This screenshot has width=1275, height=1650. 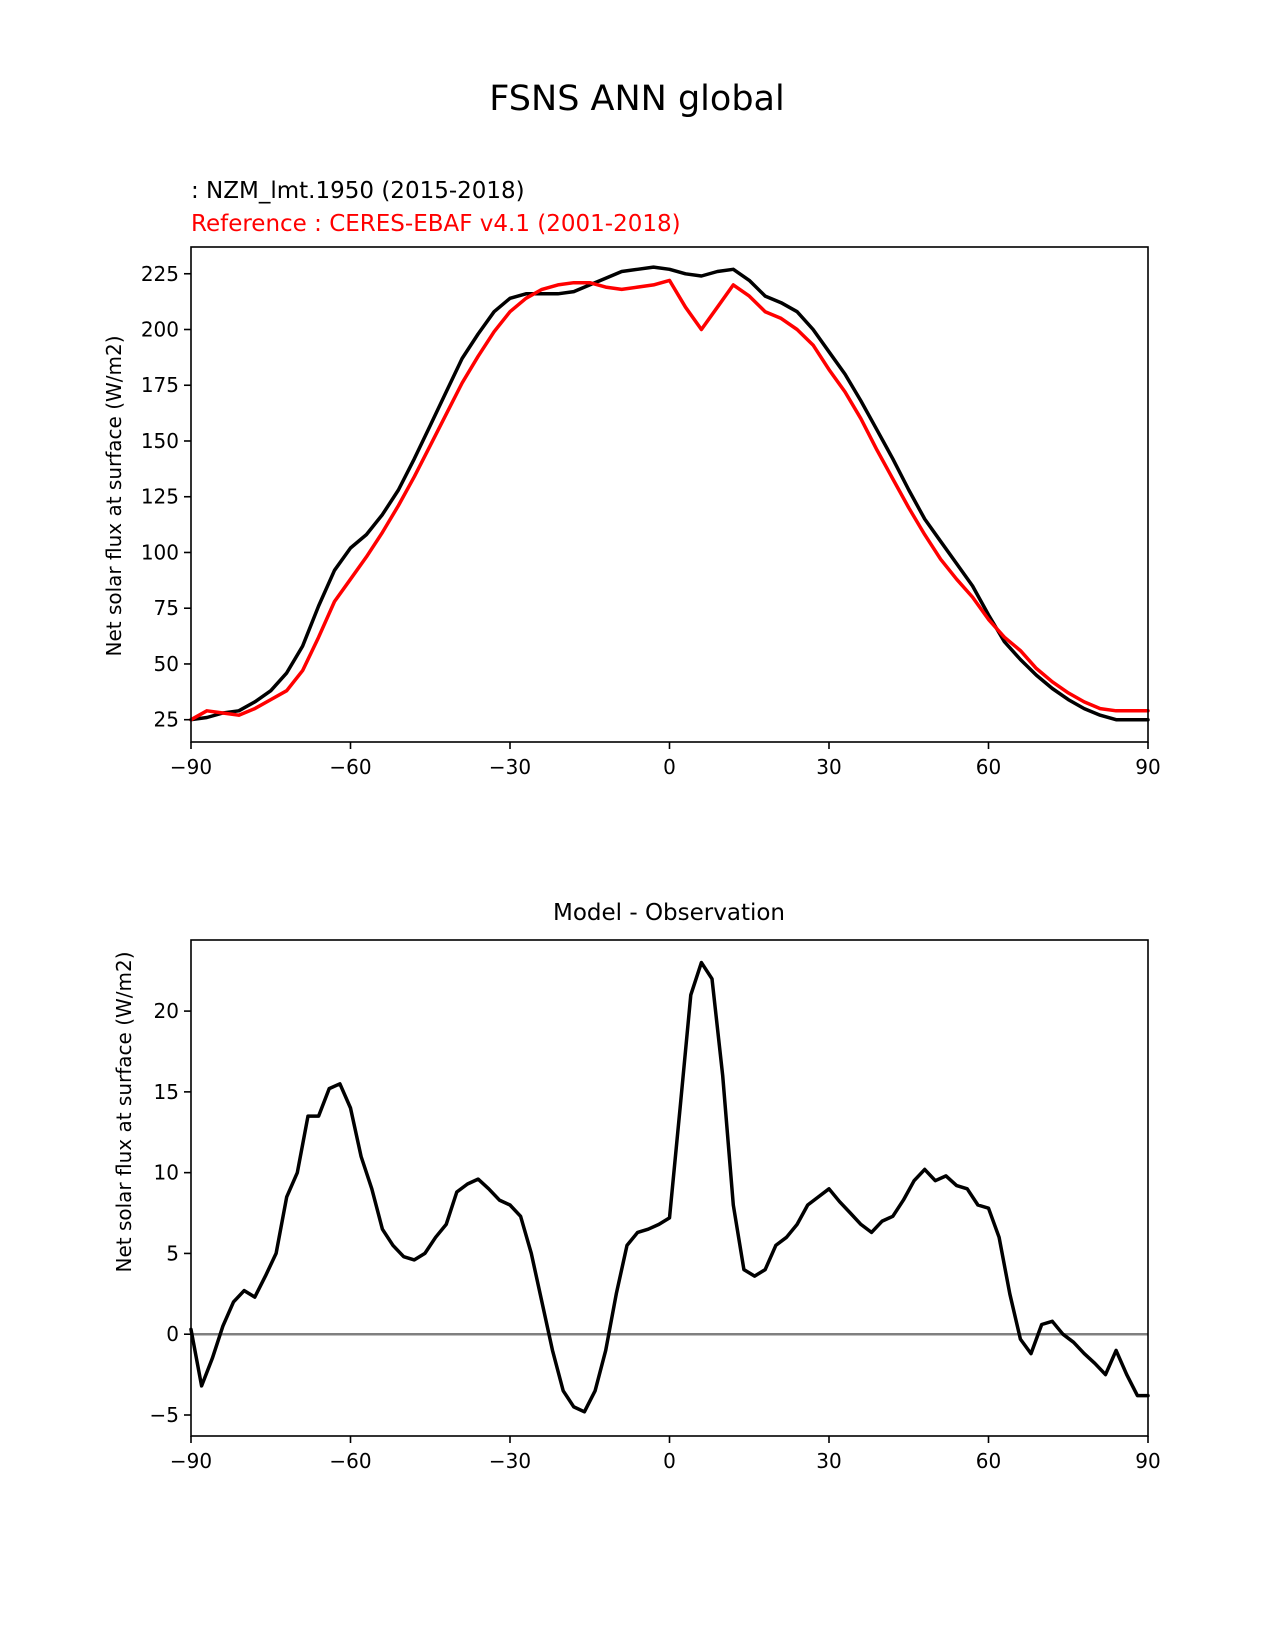 What do you see at coordinates (669, 913) in the screenshot?
I see `bottom-title: Model - Observation` at bounding box center [669, 913].